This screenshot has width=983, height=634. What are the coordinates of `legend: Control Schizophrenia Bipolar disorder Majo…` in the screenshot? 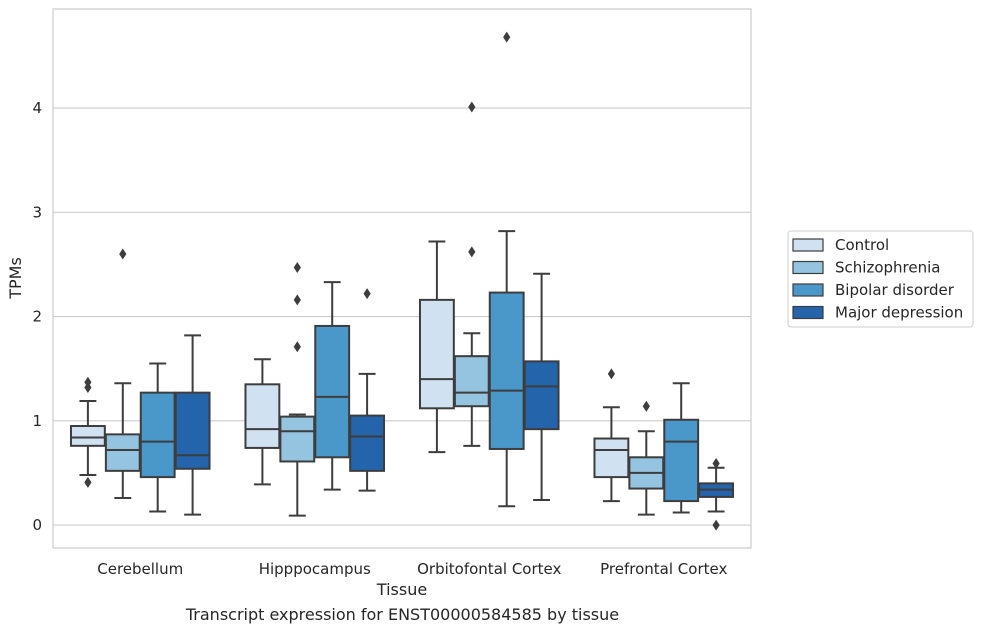 It's located at (880, 279).